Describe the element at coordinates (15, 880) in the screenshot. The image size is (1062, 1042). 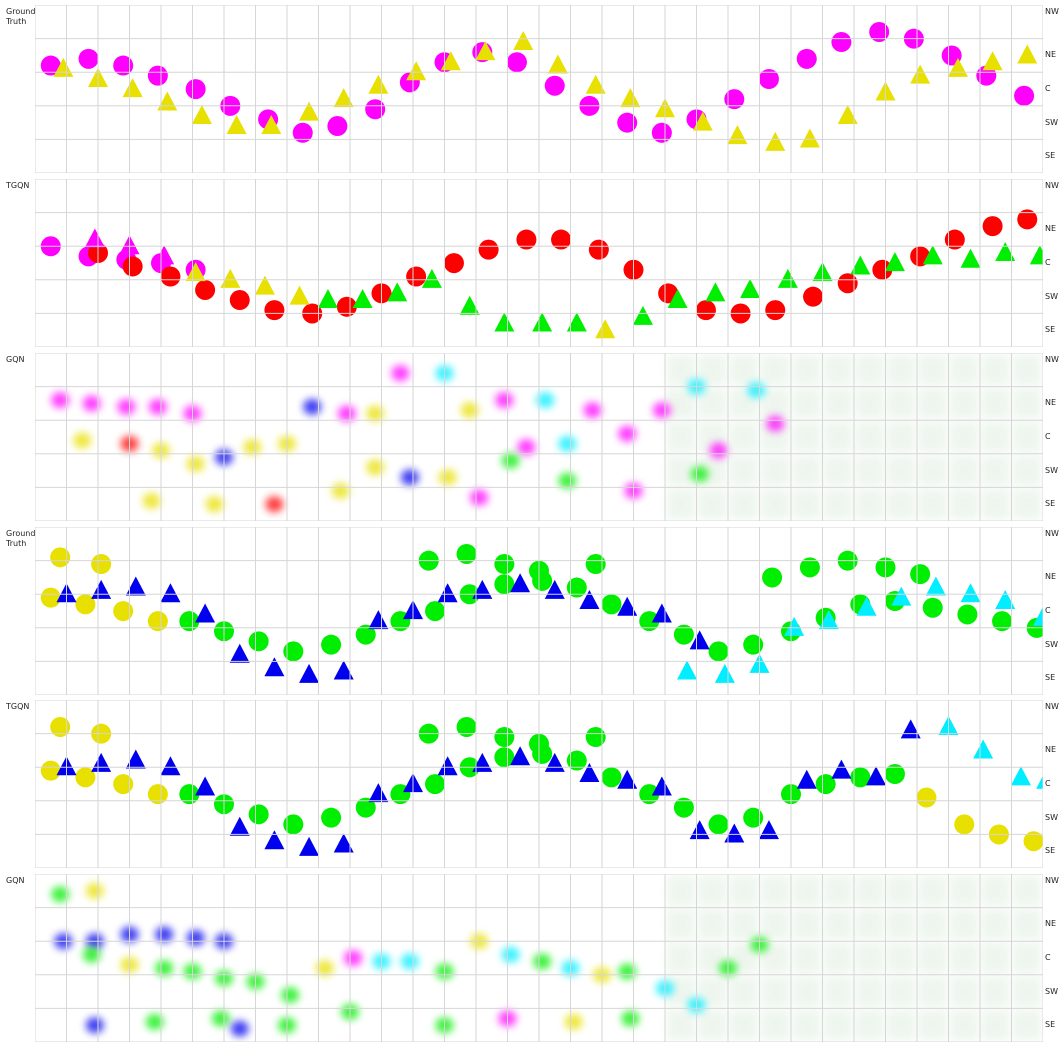
I see `model-label: GQN` at that location.